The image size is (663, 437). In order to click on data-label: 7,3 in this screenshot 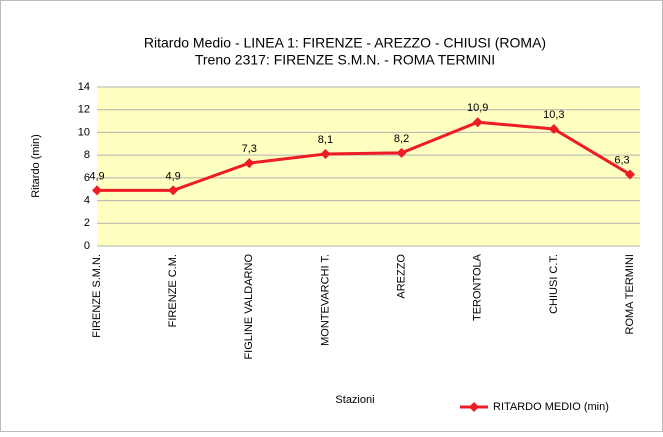, I will do `click(249, 149)`.